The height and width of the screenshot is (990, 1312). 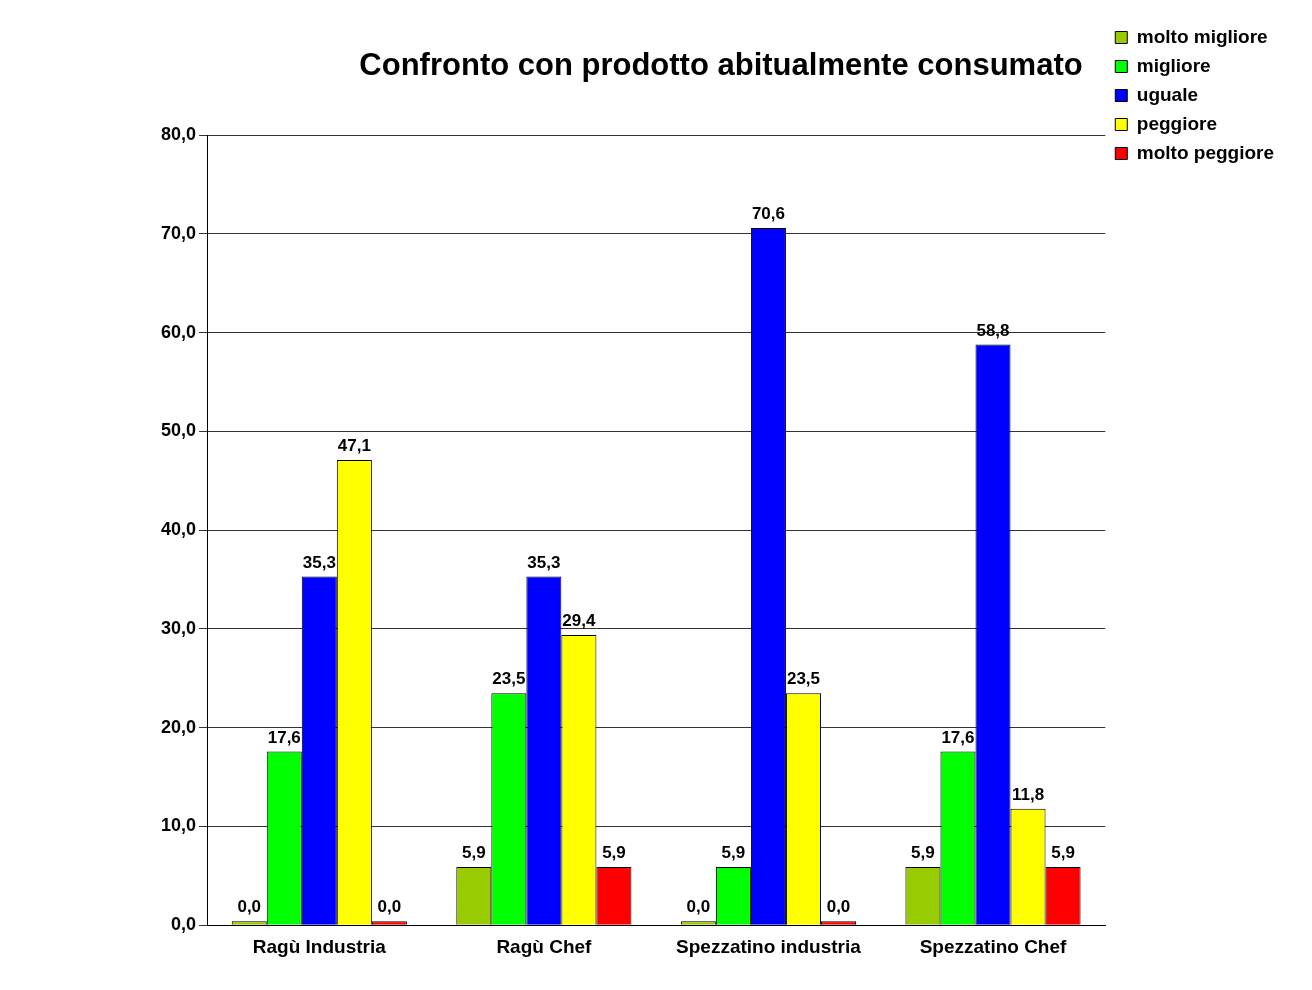 I want to click on legend-label: migliore, so click(x=1173, y=65).